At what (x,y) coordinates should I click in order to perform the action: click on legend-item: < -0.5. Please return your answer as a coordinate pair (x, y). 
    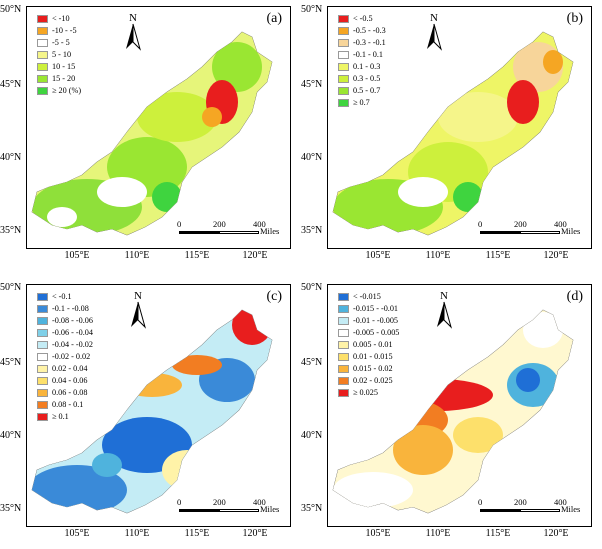
    Looking at the image, I should click on (362, 19).